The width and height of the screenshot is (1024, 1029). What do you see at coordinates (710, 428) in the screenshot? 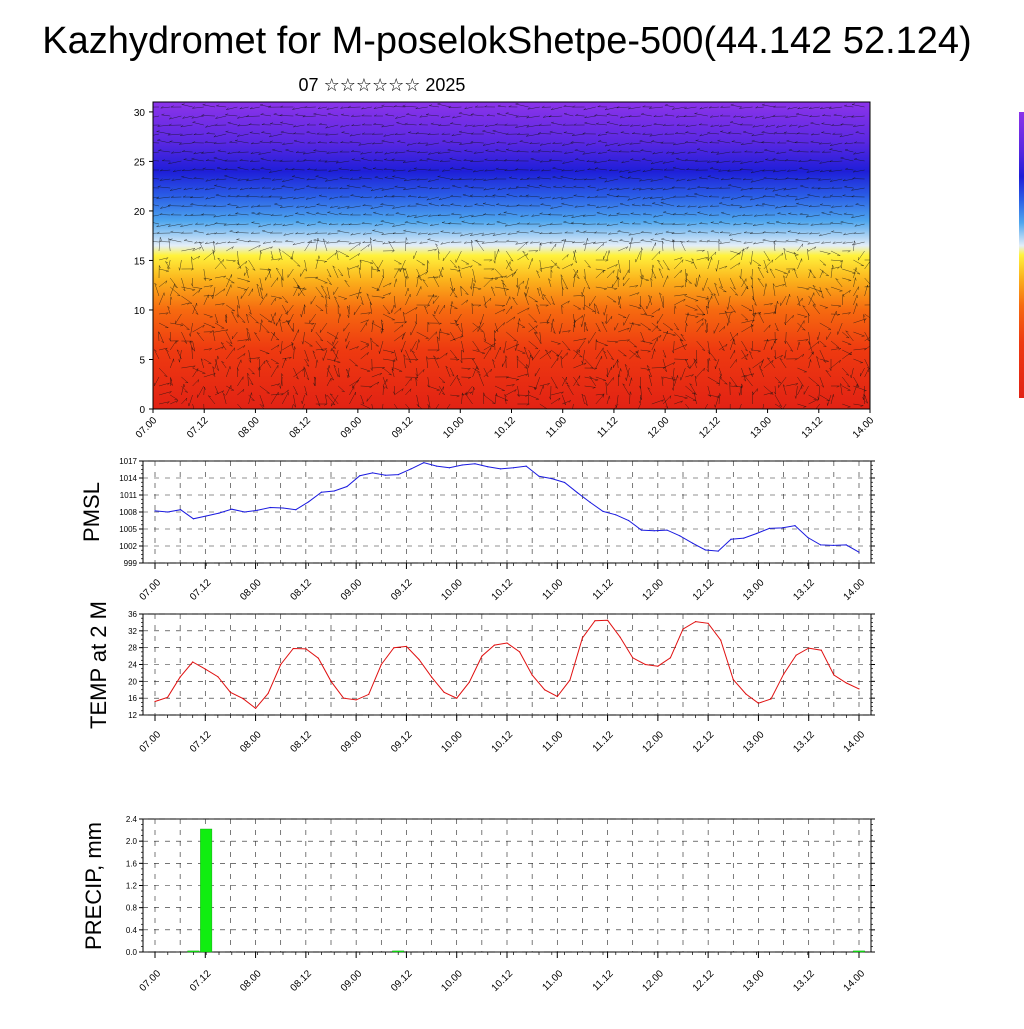
I see `cs-x-tick-label: 12.12` at bounding box center [710, 428].